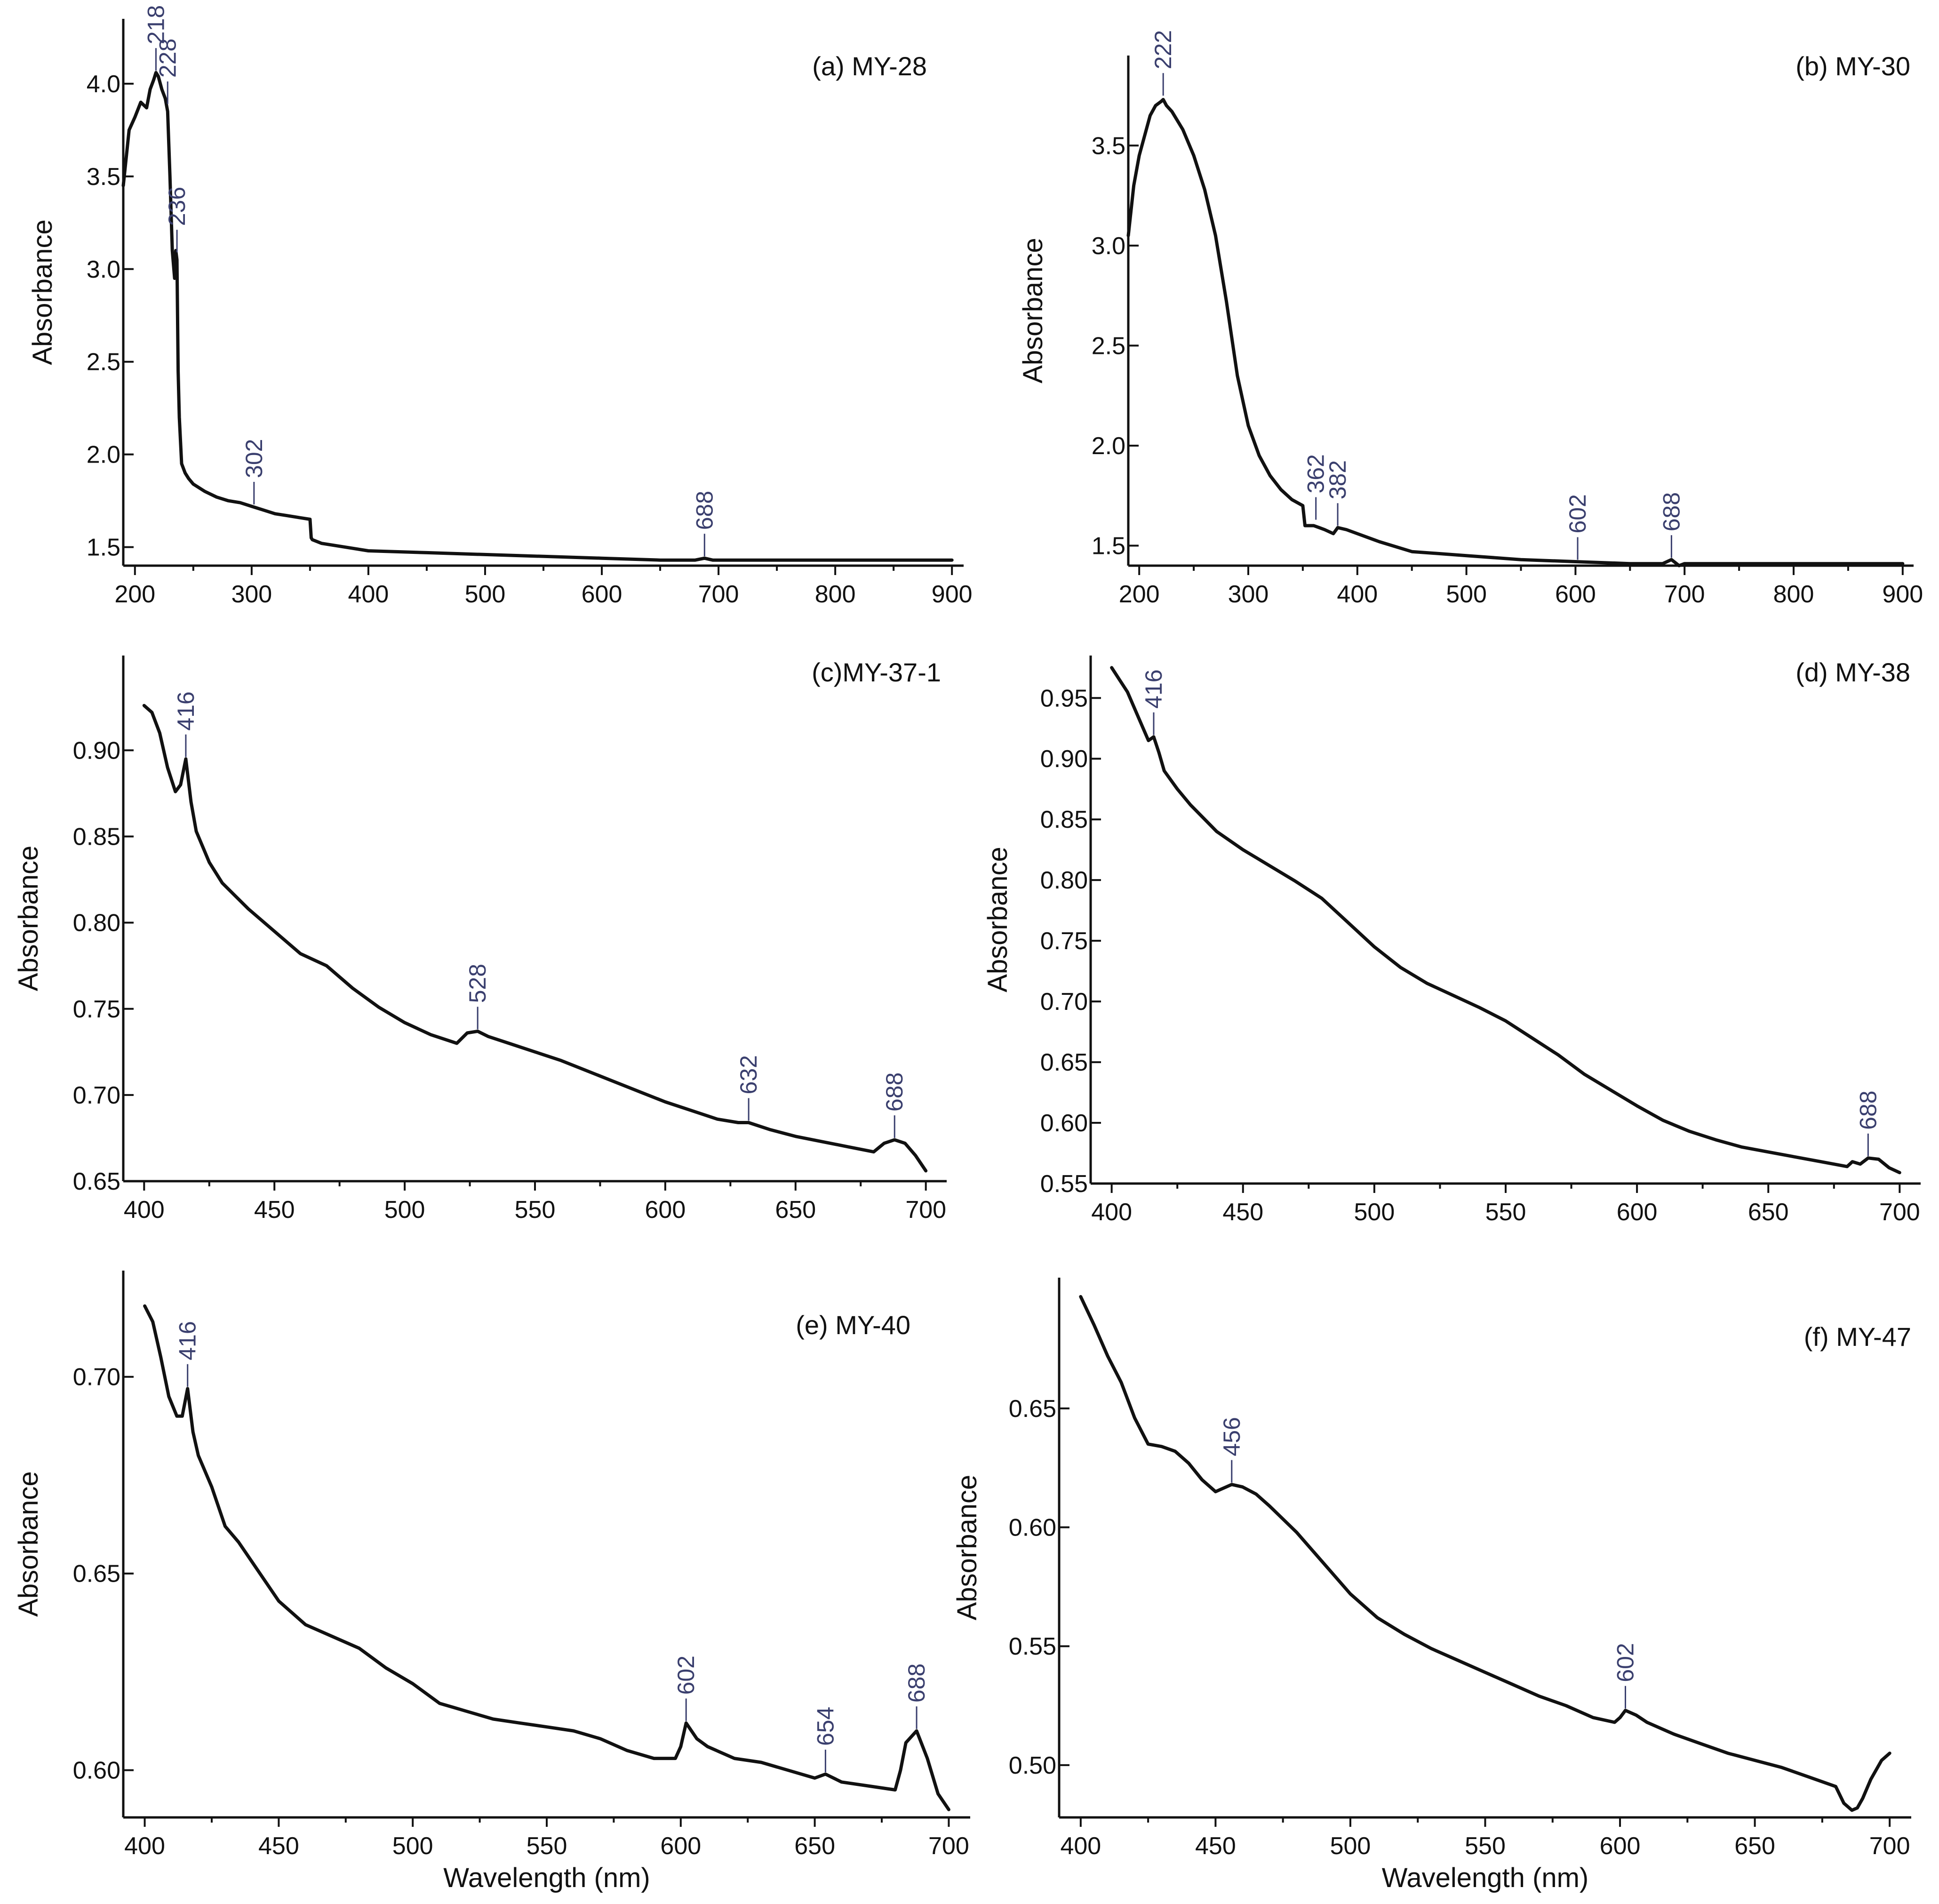 This screenshot has height=1904, width=1939. Describe the element at coordinates (1064, 819) in the screenshot. I see `y-tick-label: 0.85` at that location.